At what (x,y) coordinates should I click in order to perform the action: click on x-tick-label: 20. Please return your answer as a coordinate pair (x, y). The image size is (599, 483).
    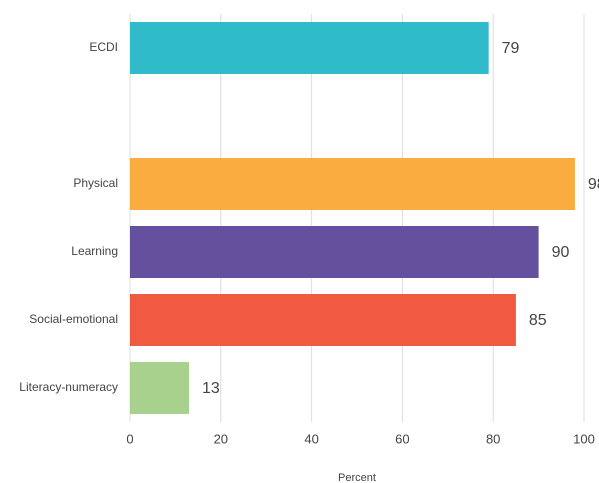
    Looking at the image, I should click on (221, 438).